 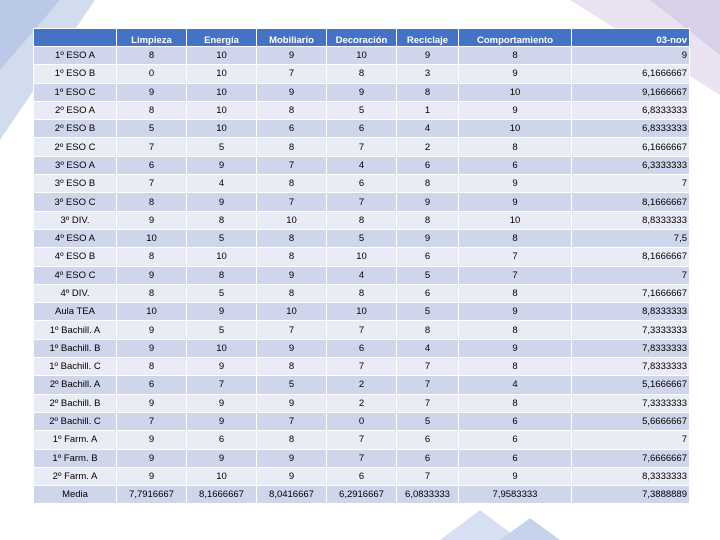 I want to click on header-cell: Decoración, so click(x=361, y=37).